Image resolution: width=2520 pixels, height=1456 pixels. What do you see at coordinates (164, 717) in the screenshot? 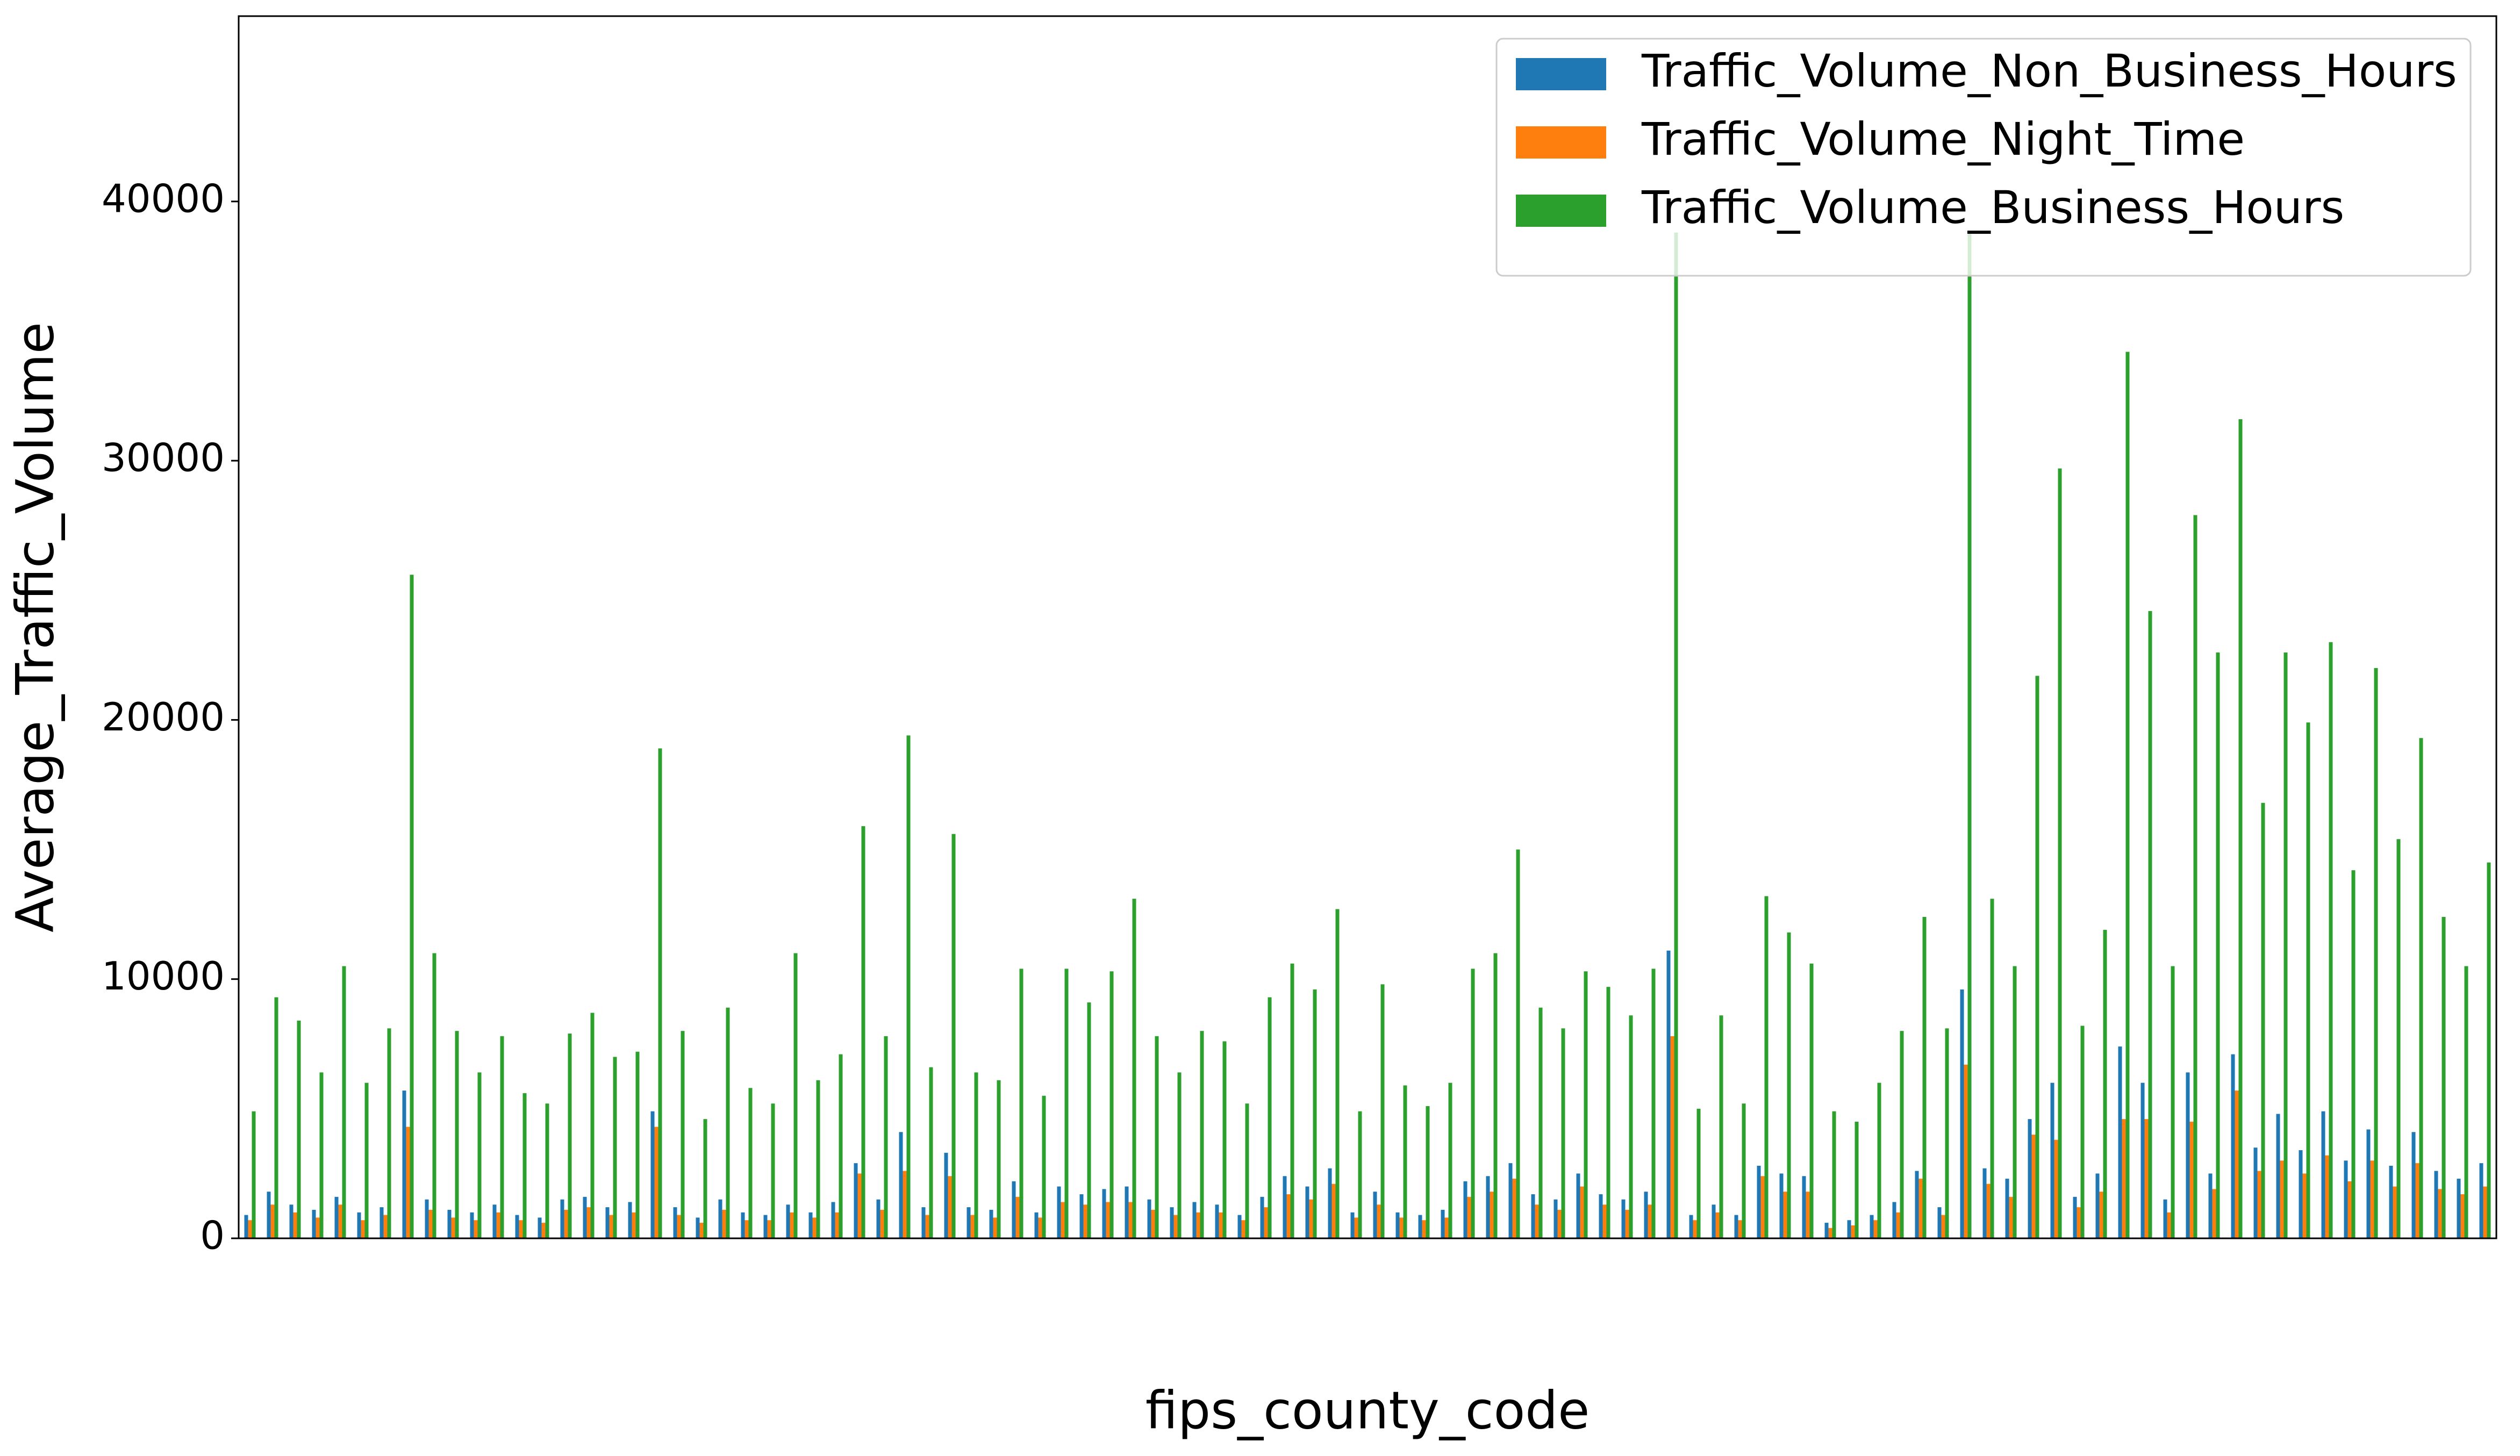
I see `y-tick-label: 20000` at bounding box center [164, 717].